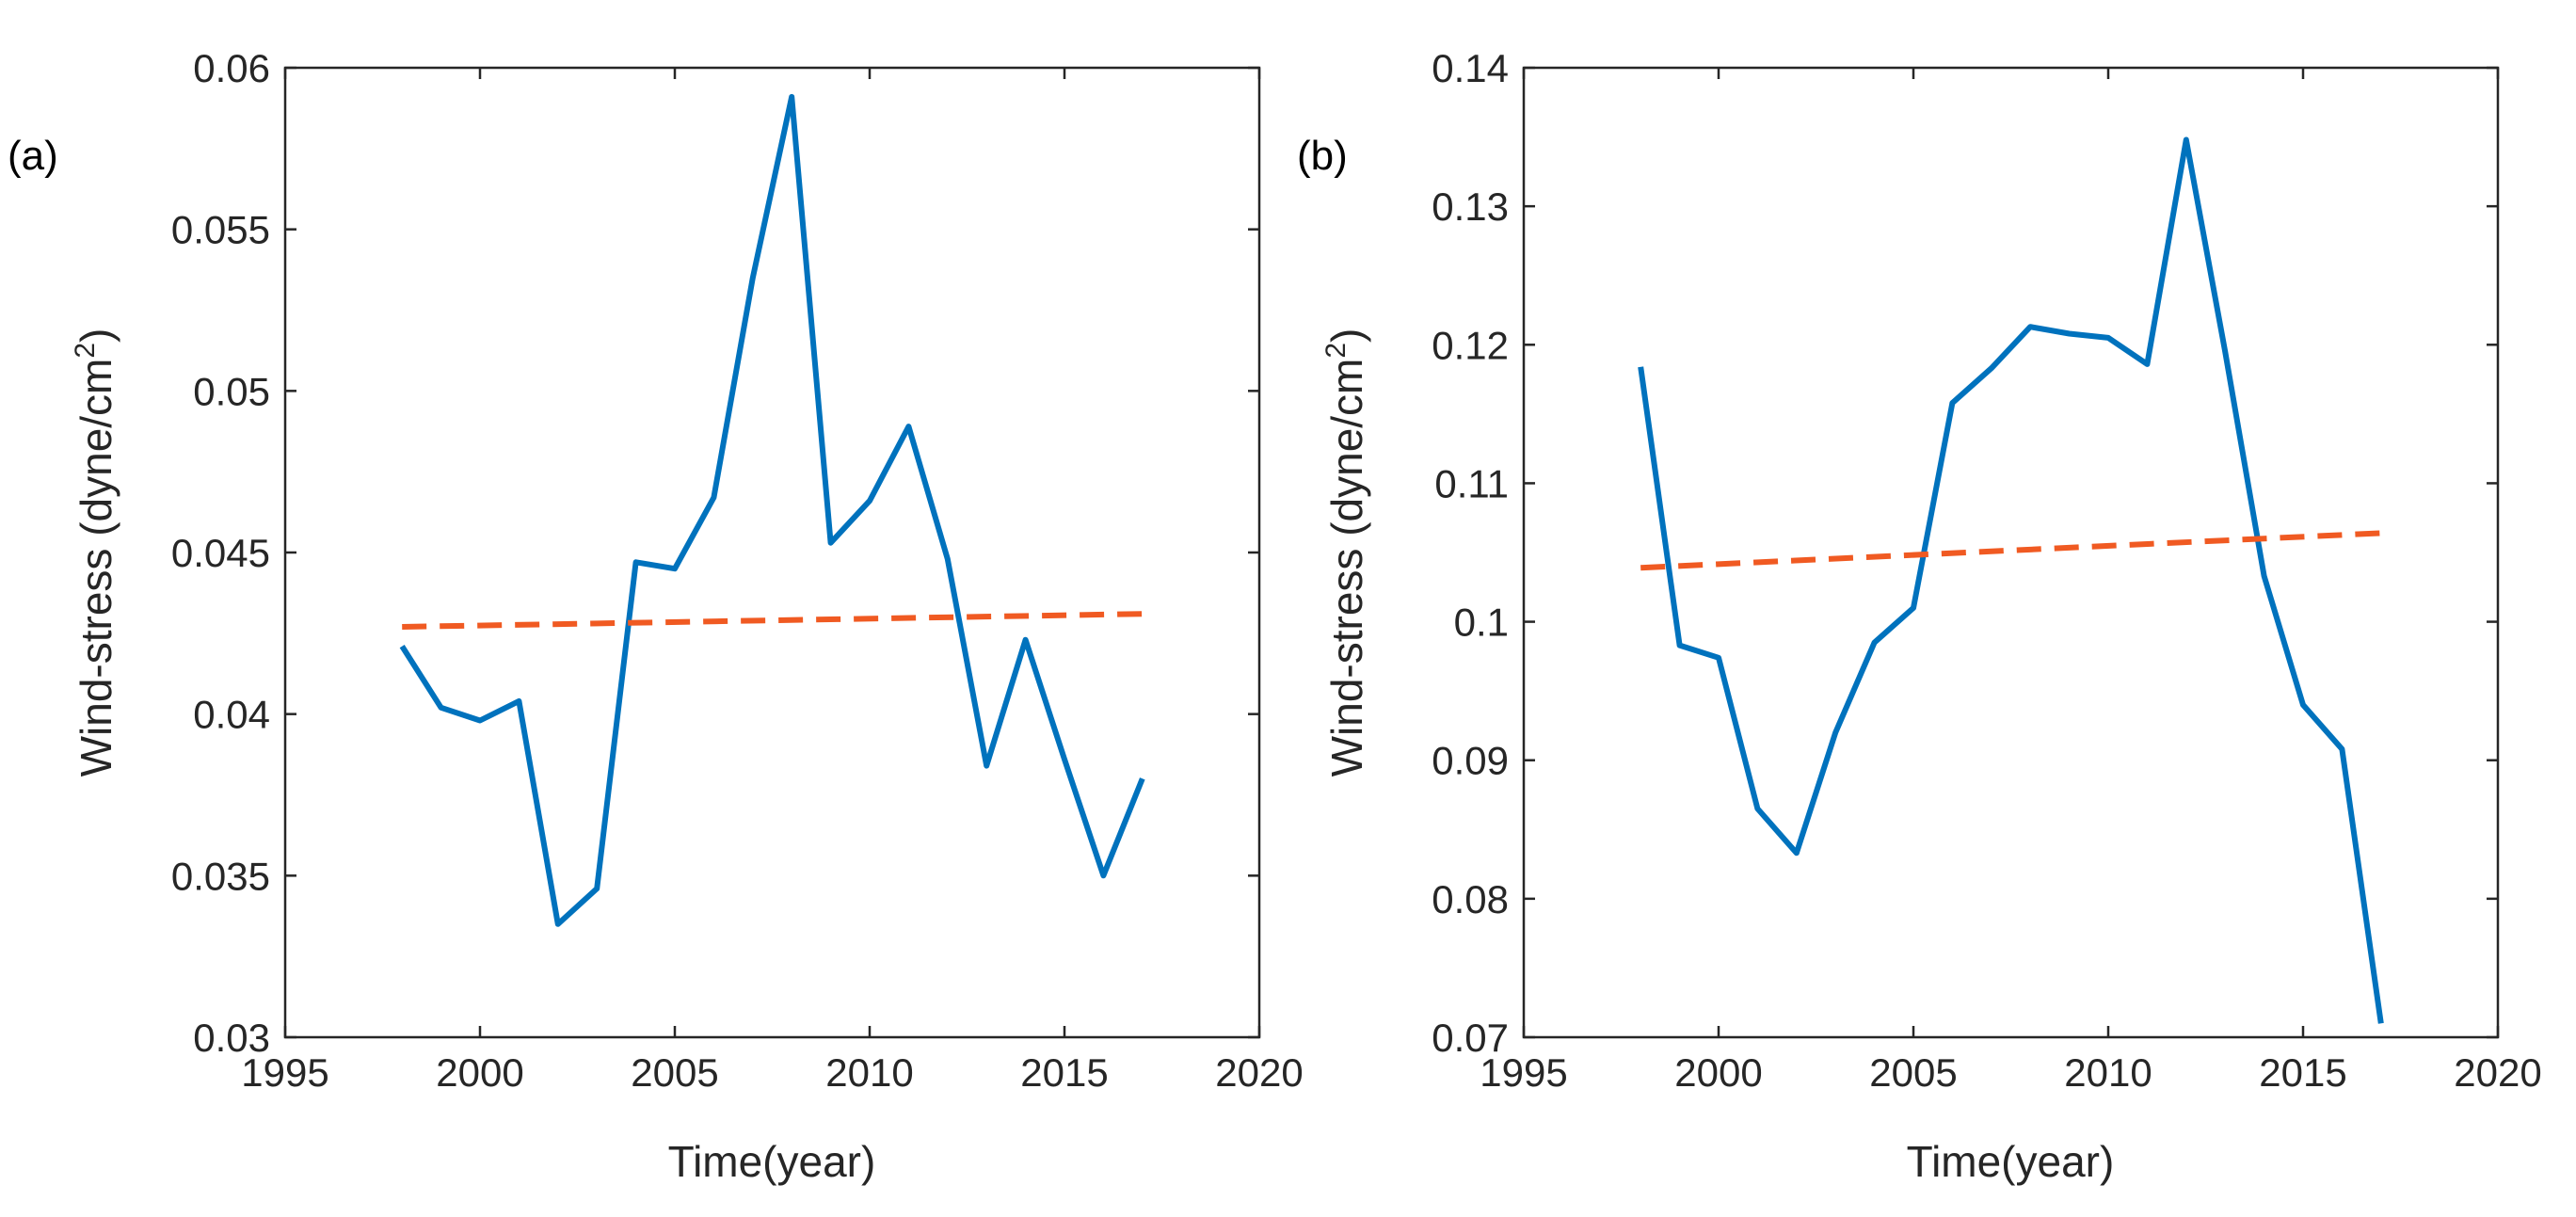  What do you see at coordinates (1259, 1072) in the screenshot?
I see `panel-a-xtick-label: 2020` at bounding box center [1259, 1072].